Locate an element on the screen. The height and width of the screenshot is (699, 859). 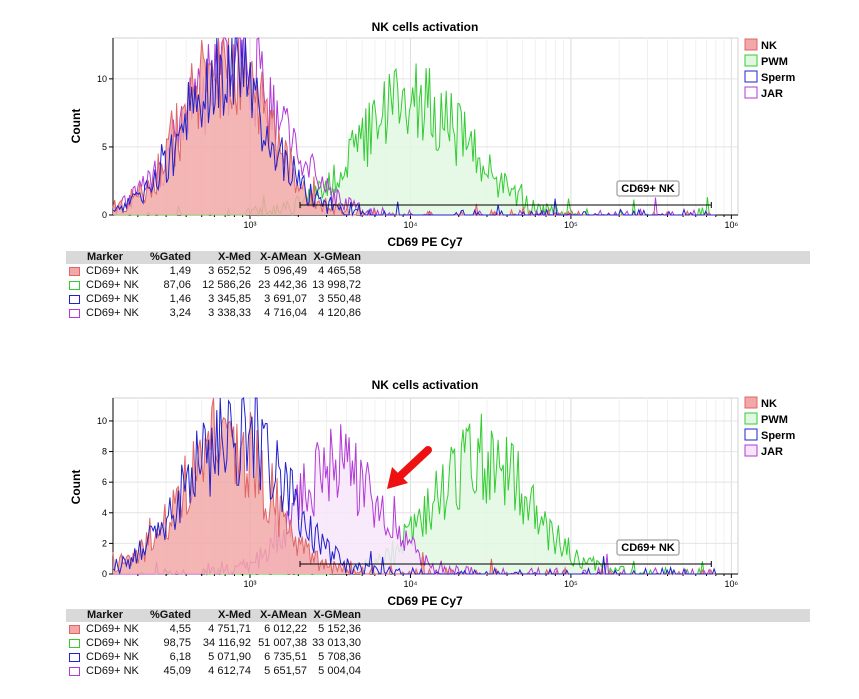
stats-row: CD69+ NK 1,46 3 345,85 3 691,07 3 550,48 is located at coordinates (438, 299).